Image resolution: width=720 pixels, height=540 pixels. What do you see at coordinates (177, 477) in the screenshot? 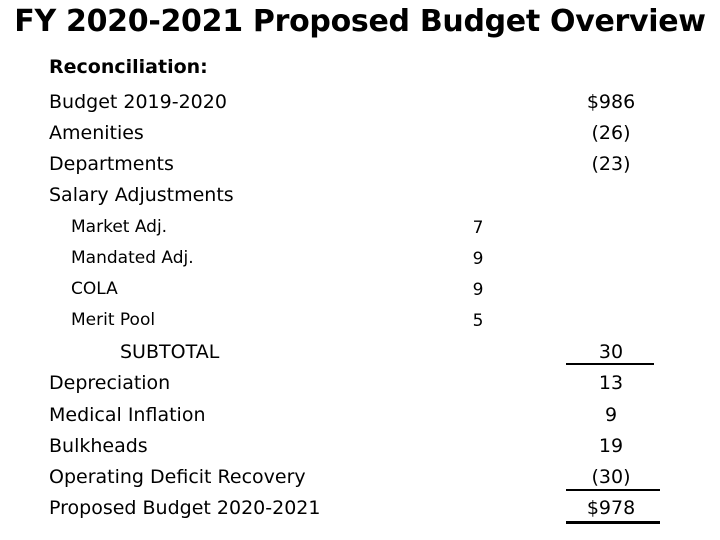
I see `row-label-operating-deficit: Operating Deficit Recovery` at bounding box center [177, 477].